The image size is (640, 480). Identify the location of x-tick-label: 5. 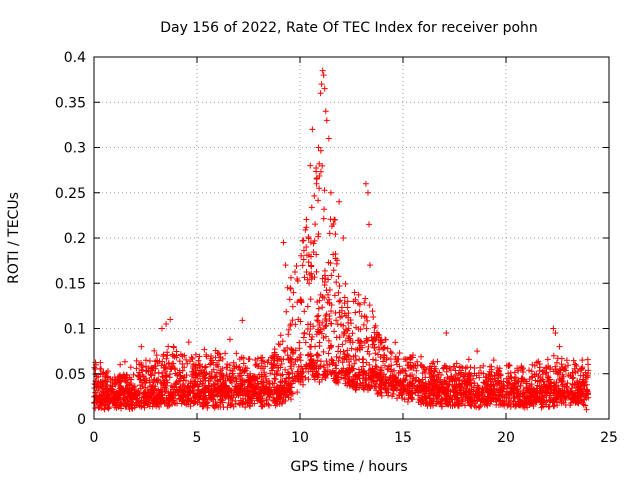
(197, 438).